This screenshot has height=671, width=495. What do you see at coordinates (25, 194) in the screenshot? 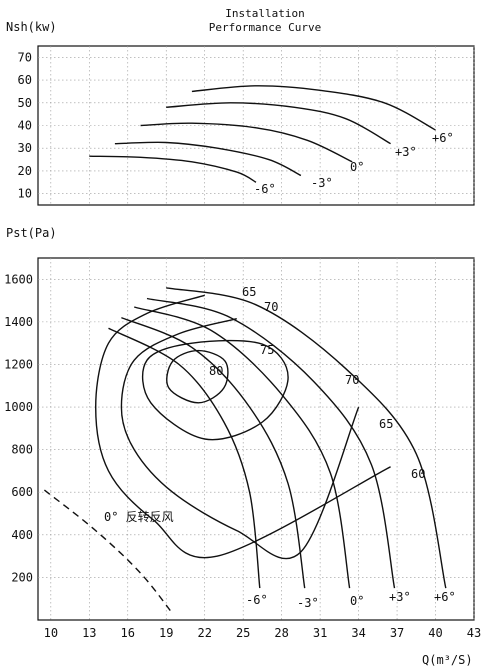
I see `upper-y-tick-label: 10` at bounding box center [25, 194].